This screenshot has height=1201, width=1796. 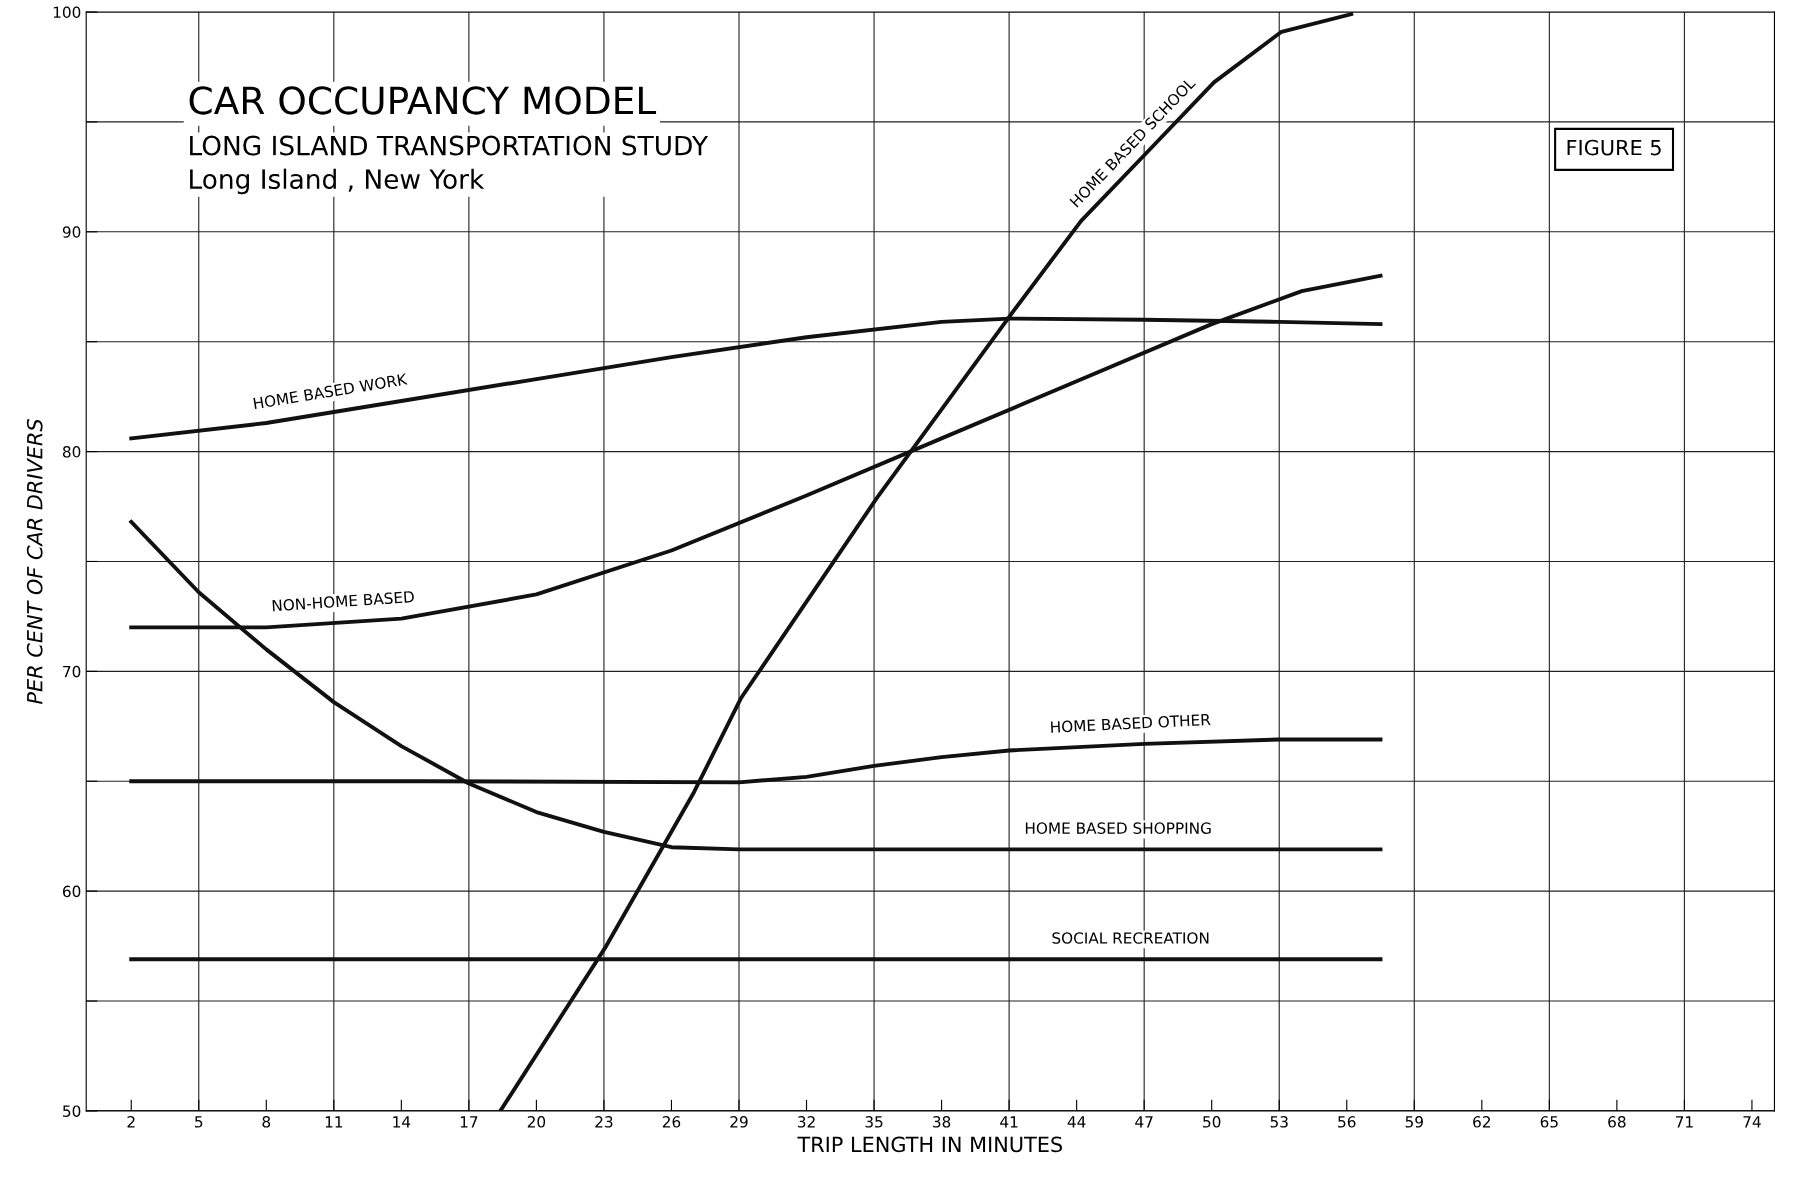 I want to click on x-tick-label: 62, so click(x=1482, y=1122).